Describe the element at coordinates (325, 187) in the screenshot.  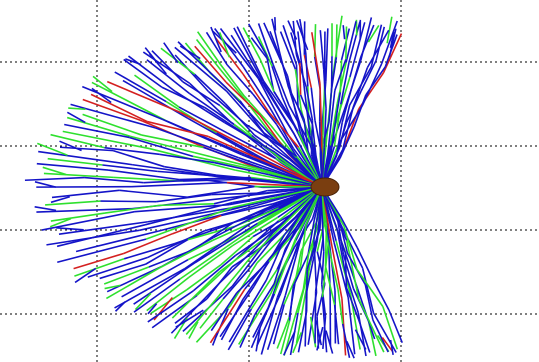
I see `hub` at that location.